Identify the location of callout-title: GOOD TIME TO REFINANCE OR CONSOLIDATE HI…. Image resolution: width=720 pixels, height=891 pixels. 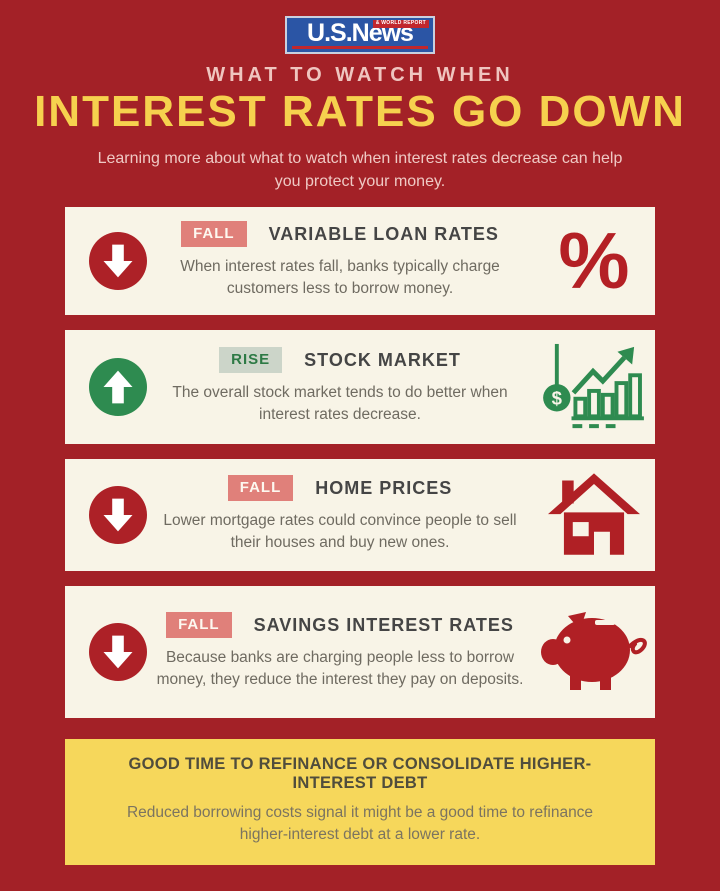
(360, 773).